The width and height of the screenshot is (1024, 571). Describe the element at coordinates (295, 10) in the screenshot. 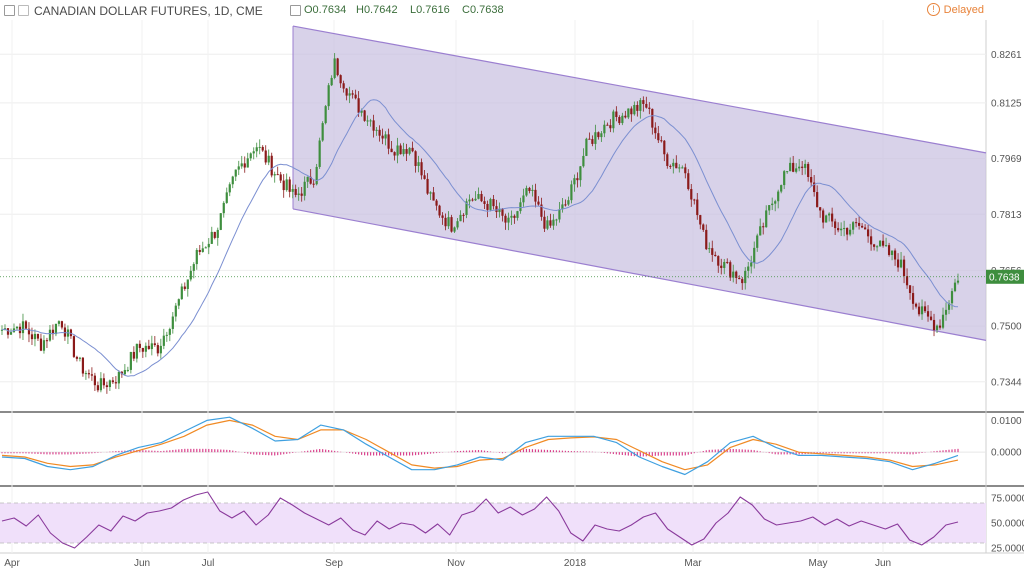

I see `eye-icon` at that location.